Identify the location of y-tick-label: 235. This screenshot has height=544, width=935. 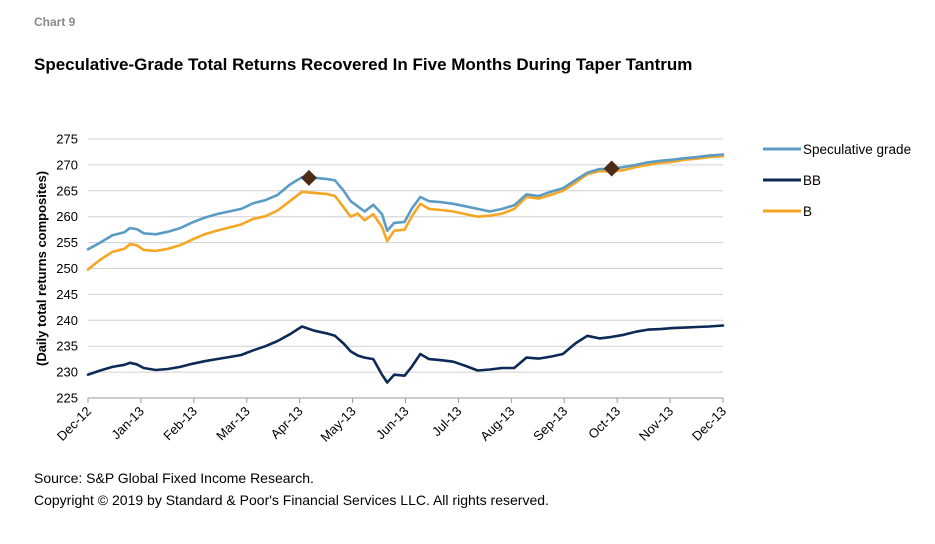
(67, 346).